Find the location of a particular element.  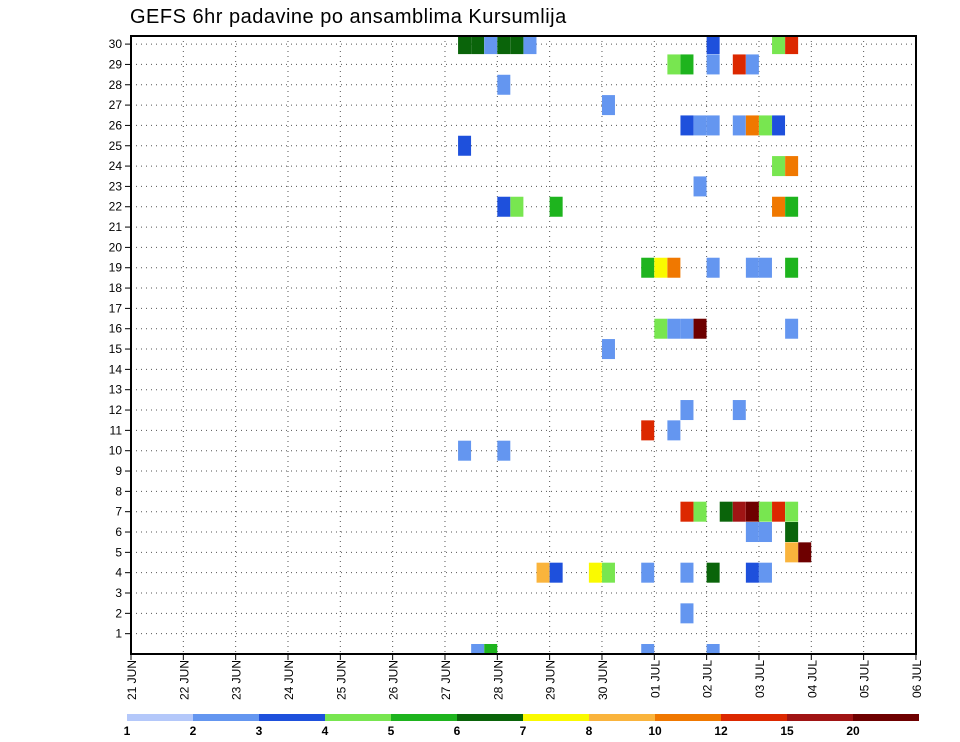

y-tick-label: 20 is located at coordinates (116, 247).